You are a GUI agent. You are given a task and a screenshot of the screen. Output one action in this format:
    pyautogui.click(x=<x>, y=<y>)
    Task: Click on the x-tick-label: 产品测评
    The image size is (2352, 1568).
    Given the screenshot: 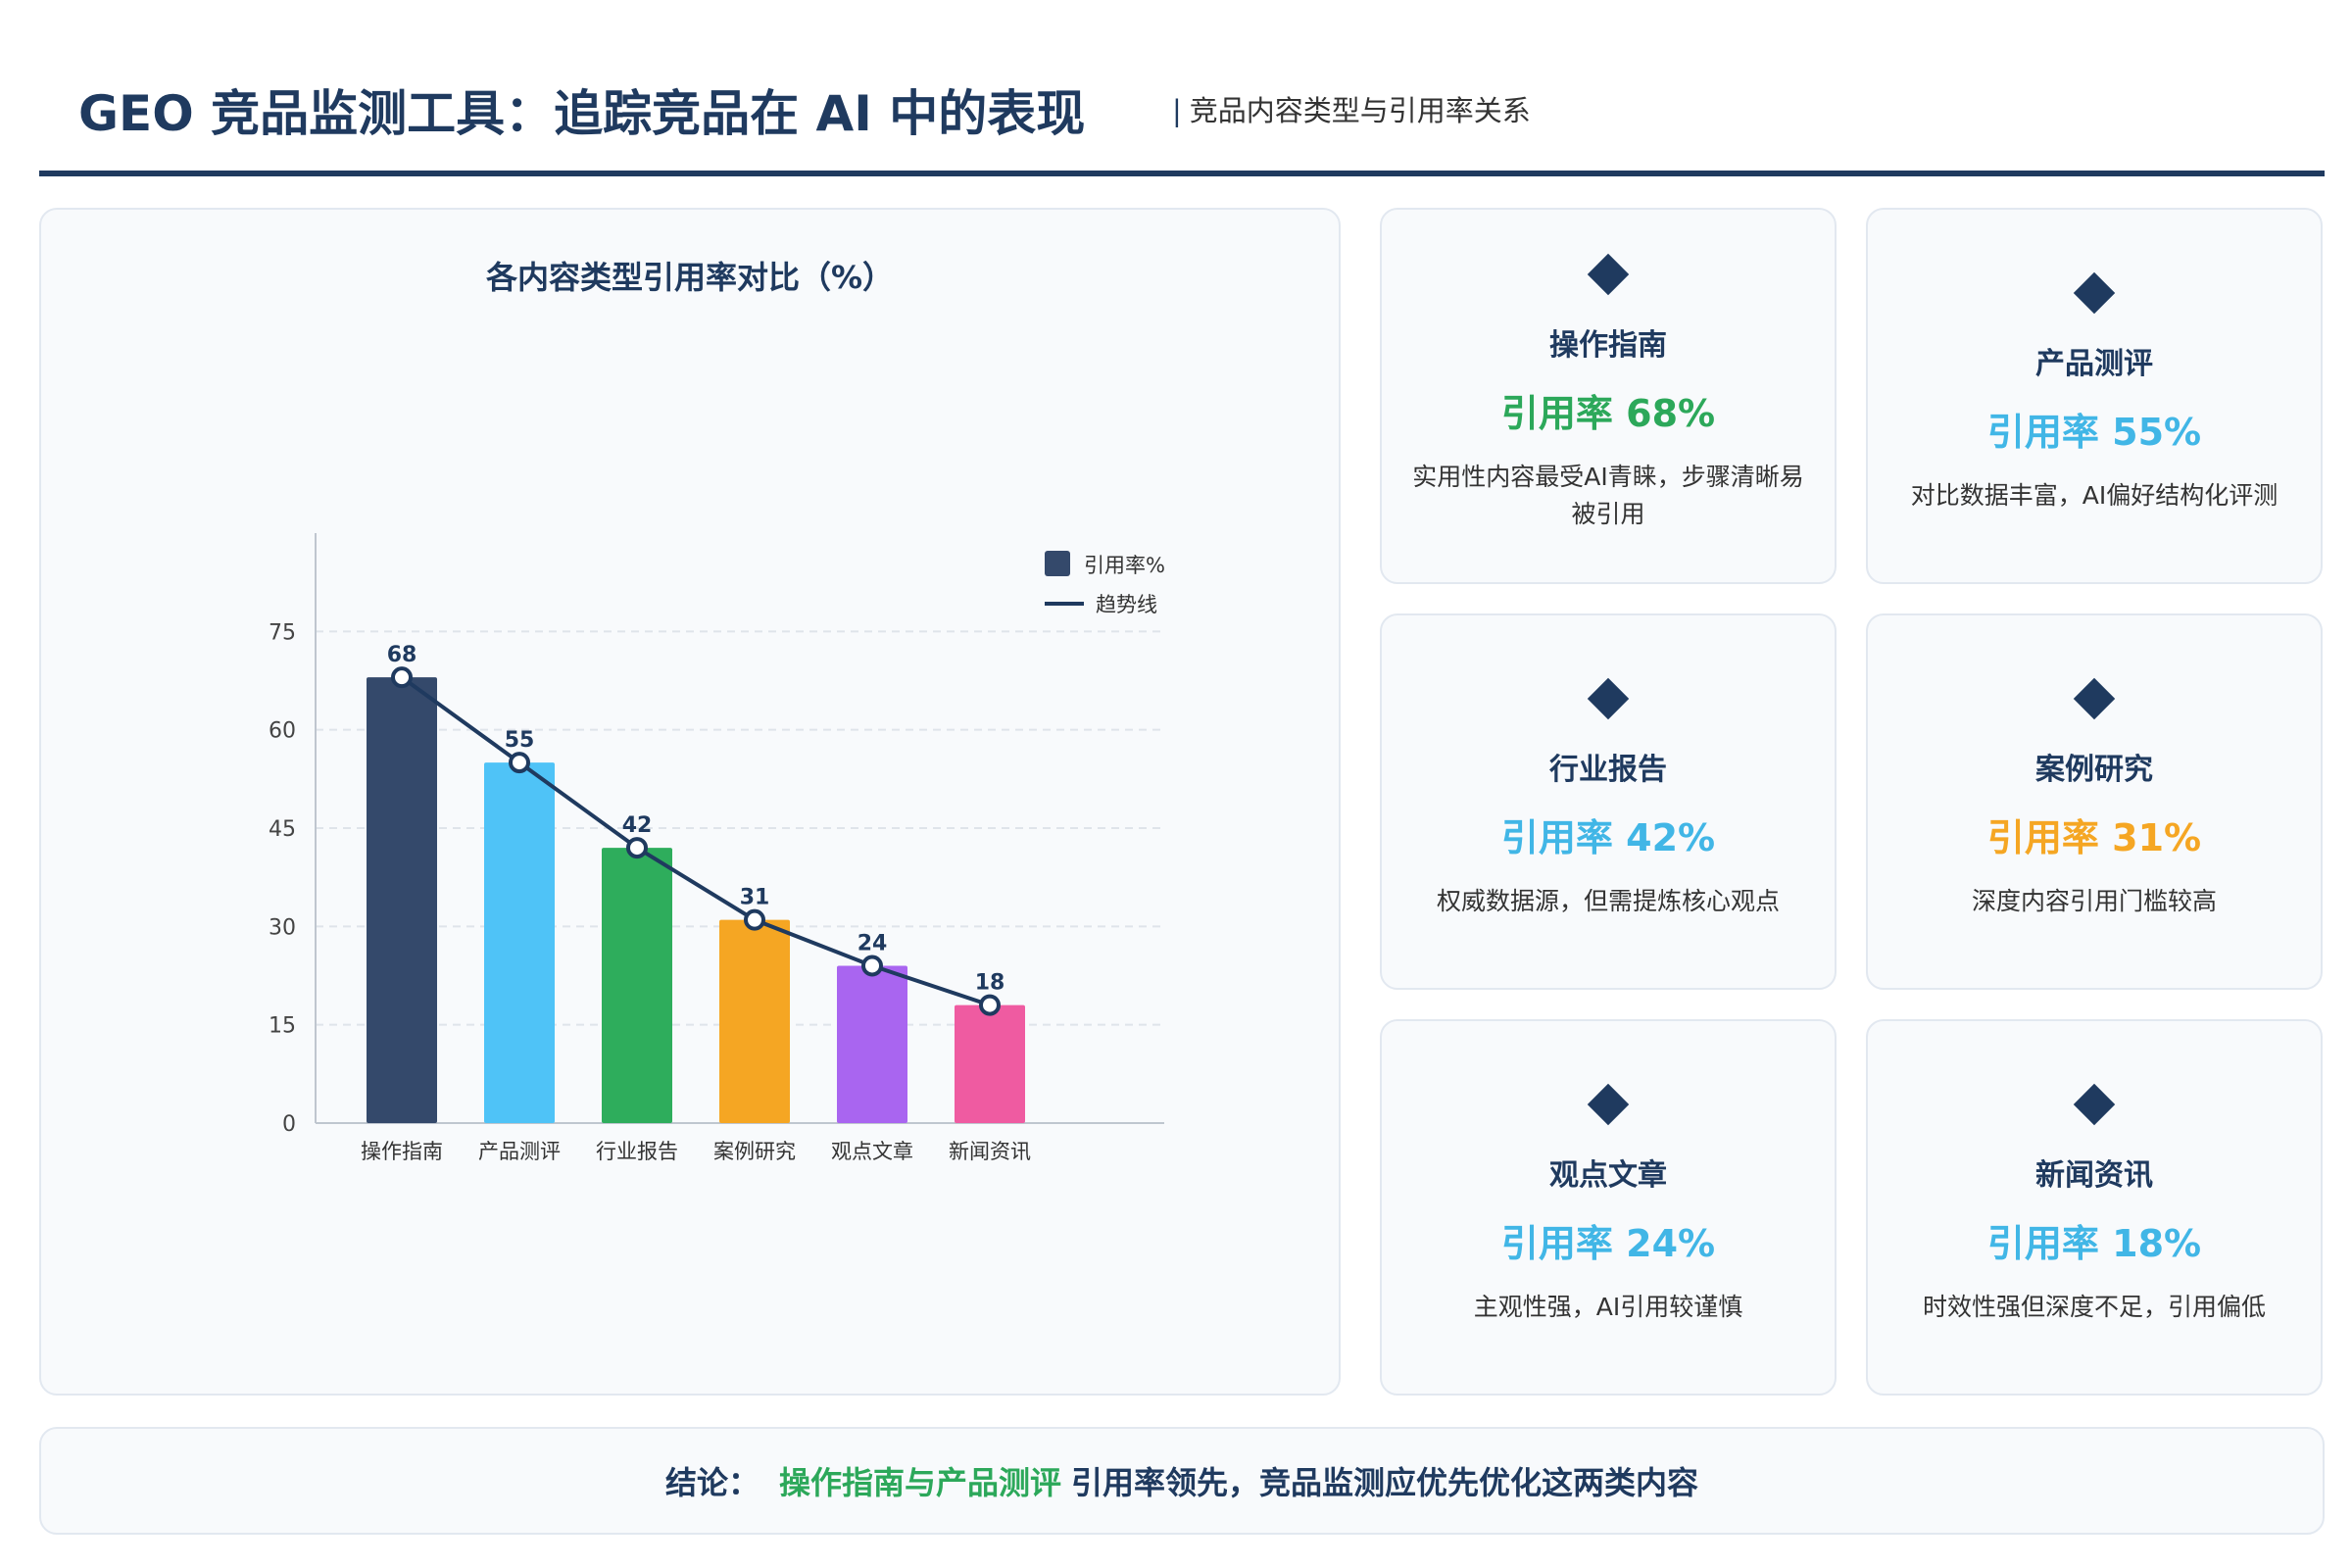 What is the action you would take?
    pyautogui.click(x=519, y=1151)
    